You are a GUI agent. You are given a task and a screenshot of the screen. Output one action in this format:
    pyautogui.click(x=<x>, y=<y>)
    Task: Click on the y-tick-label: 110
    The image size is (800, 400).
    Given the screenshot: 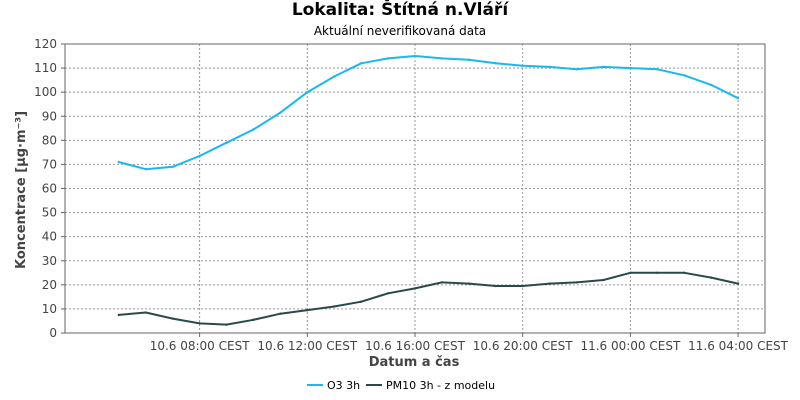 What is the action you would take?
    pyautogui.click(x=45, y=68)
    